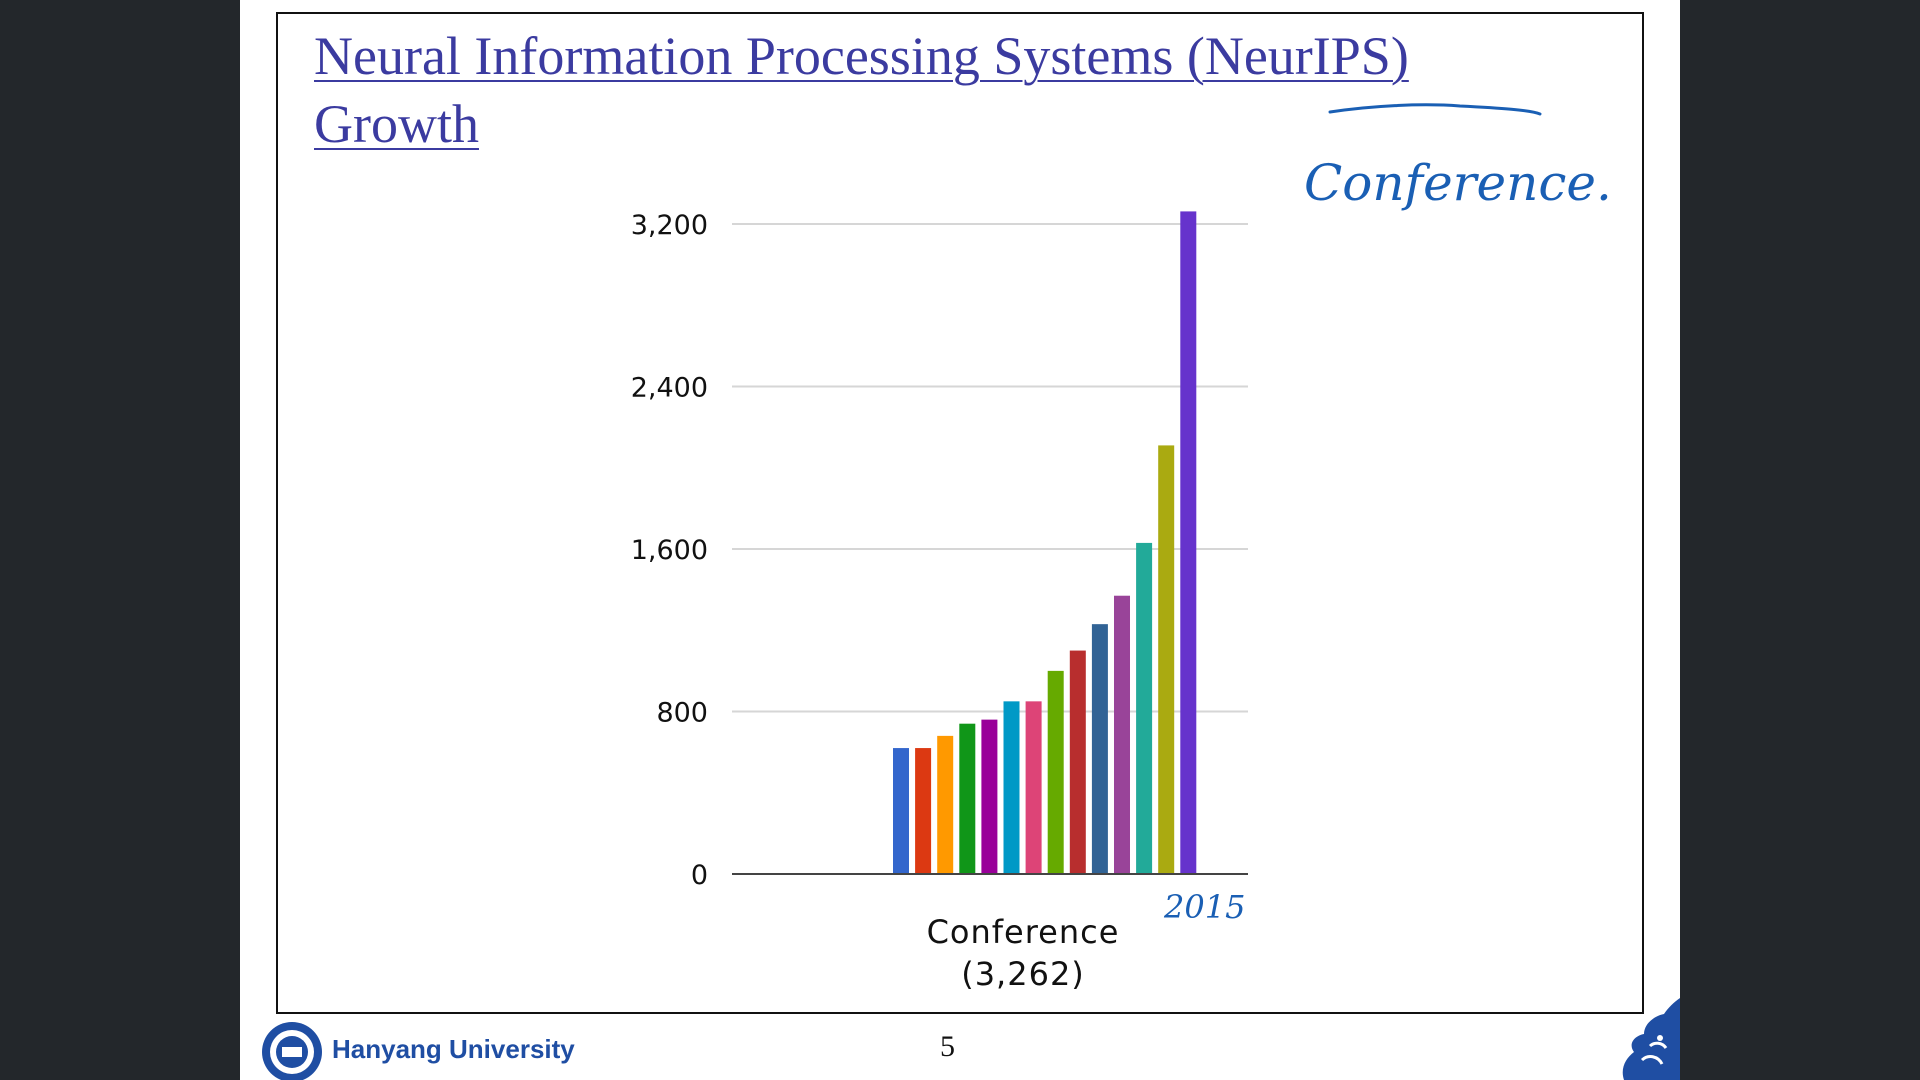  What do you see at coordinates (1023, 932) in the screenshot?
I see `category-label-line1: Conference` at bounding box center [1023, 932].